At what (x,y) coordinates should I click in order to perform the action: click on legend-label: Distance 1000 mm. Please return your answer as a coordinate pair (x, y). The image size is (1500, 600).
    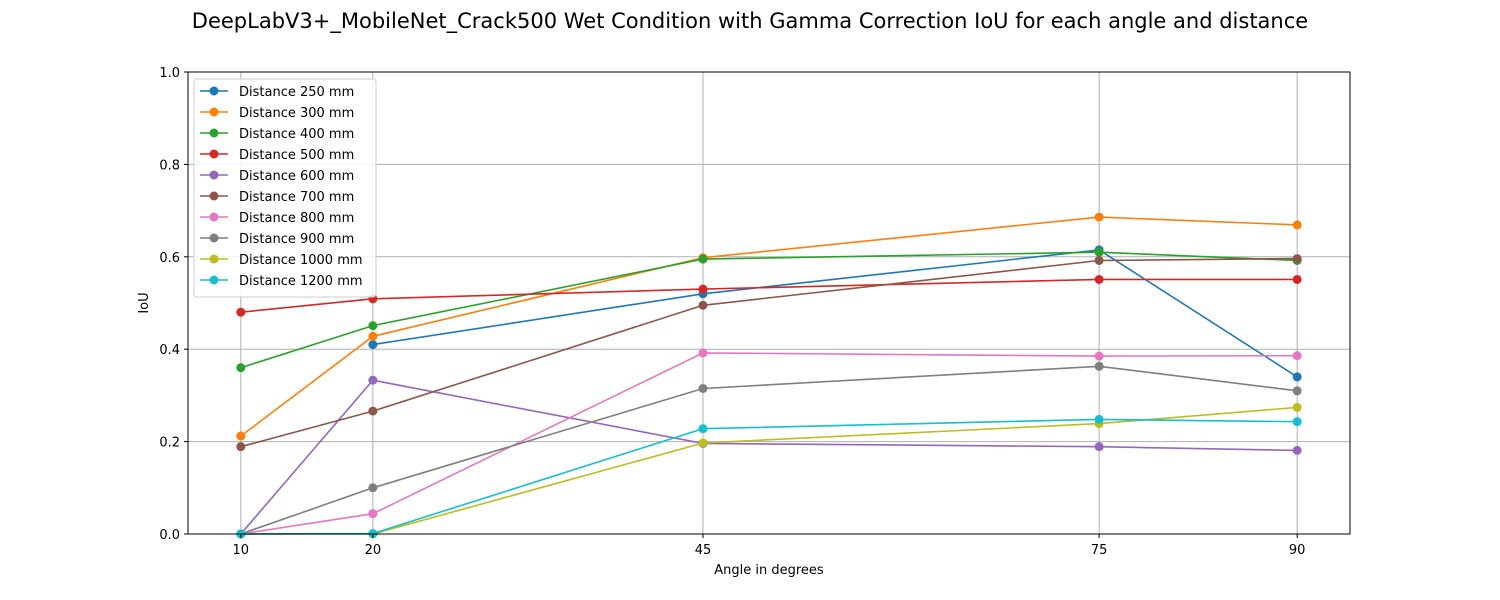
    Looking at the image, I should click on (301, 260).